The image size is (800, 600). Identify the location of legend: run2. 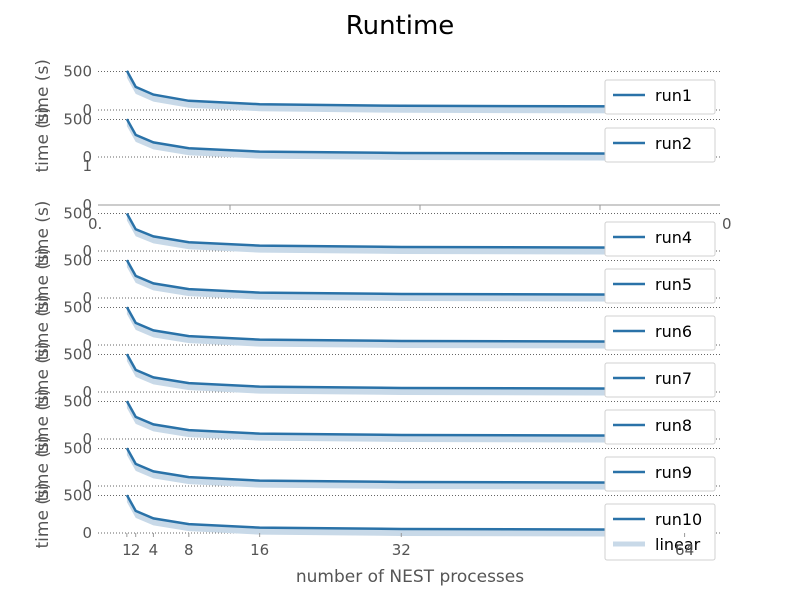
(660, 145).